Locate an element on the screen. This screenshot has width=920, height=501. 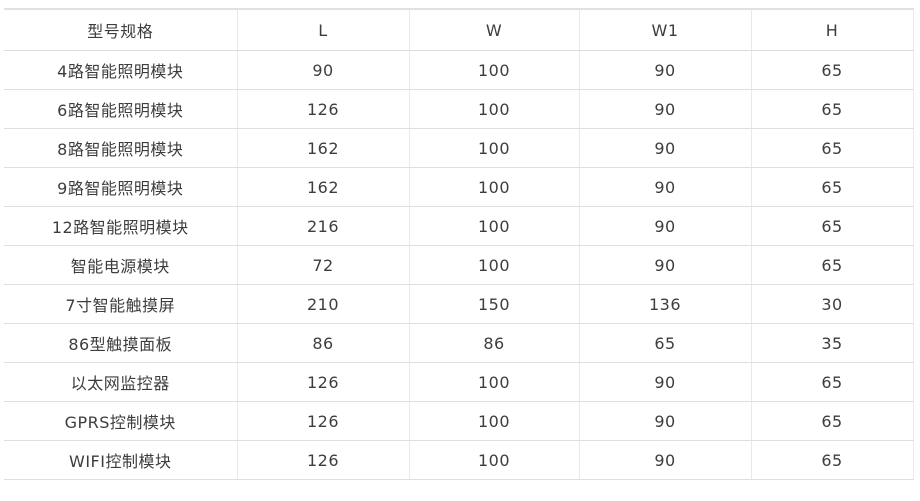
dimension-cell: 210 is located at coordinates (322, 304).